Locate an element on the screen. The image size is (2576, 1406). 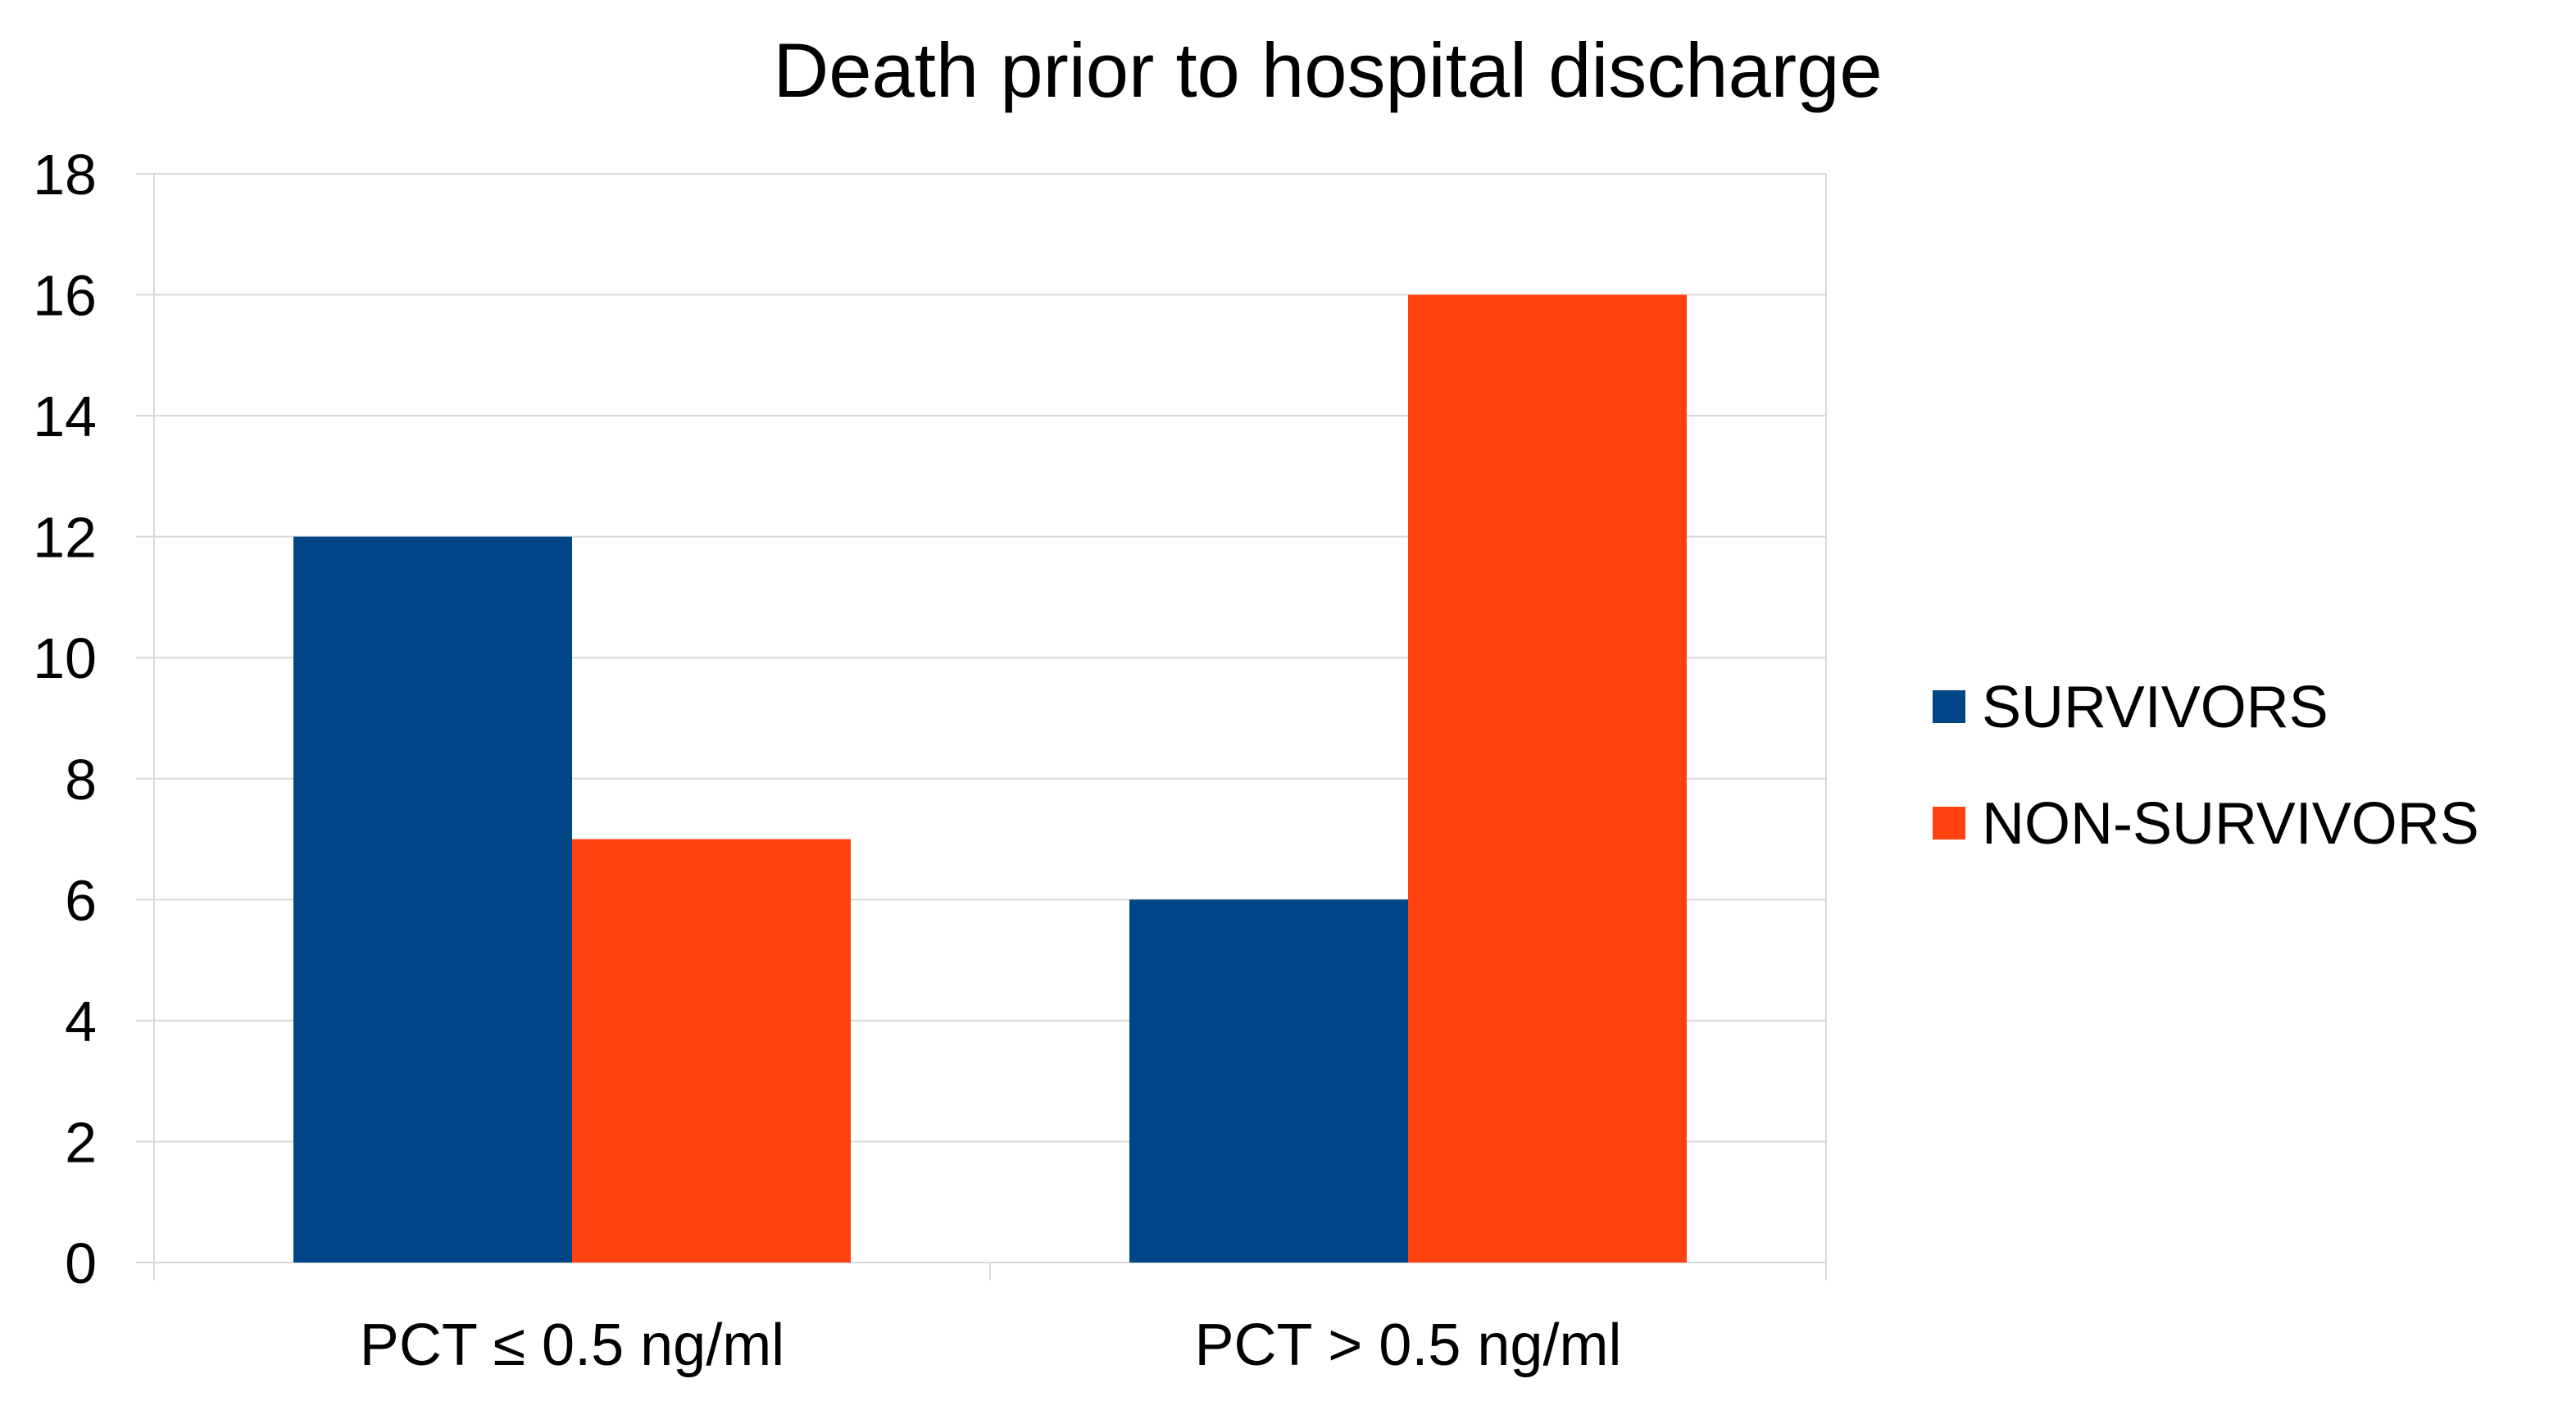
x-category-label: PCT ≤ 0.5 ng/ml is located at coordinates (572, 1345).